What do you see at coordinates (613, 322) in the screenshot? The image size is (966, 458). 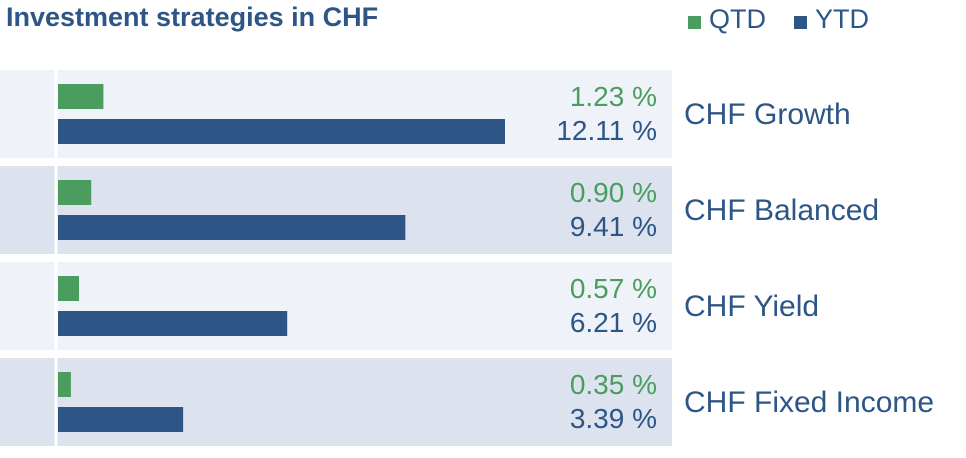 I see `value-label-ytd-chf-yield: 6.21 %` at bounding box center [613, 322].